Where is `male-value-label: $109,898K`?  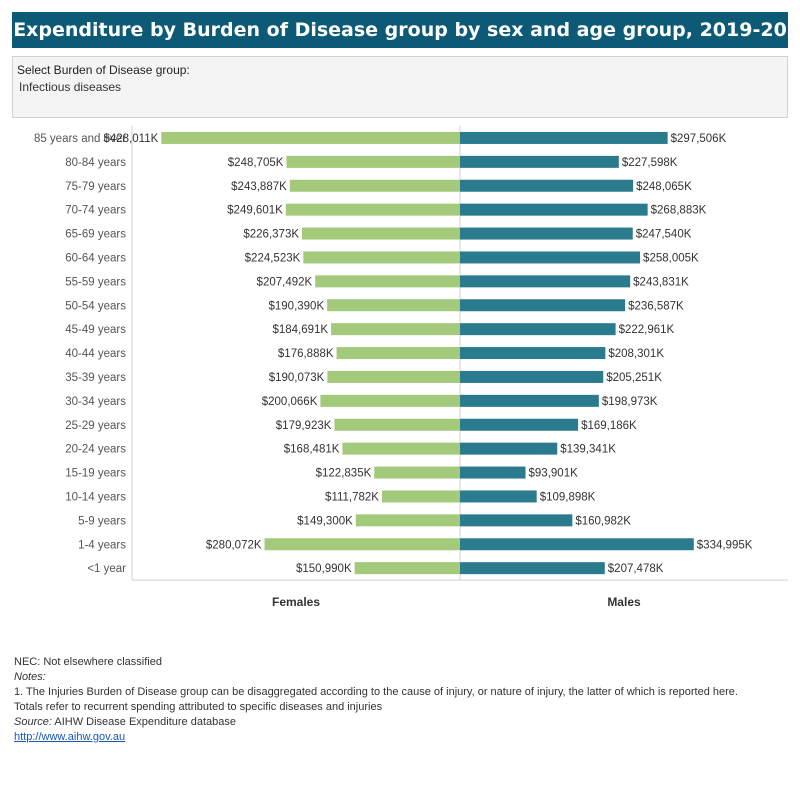
male-value-label: $109,898K is located at coordinates (568, 497).